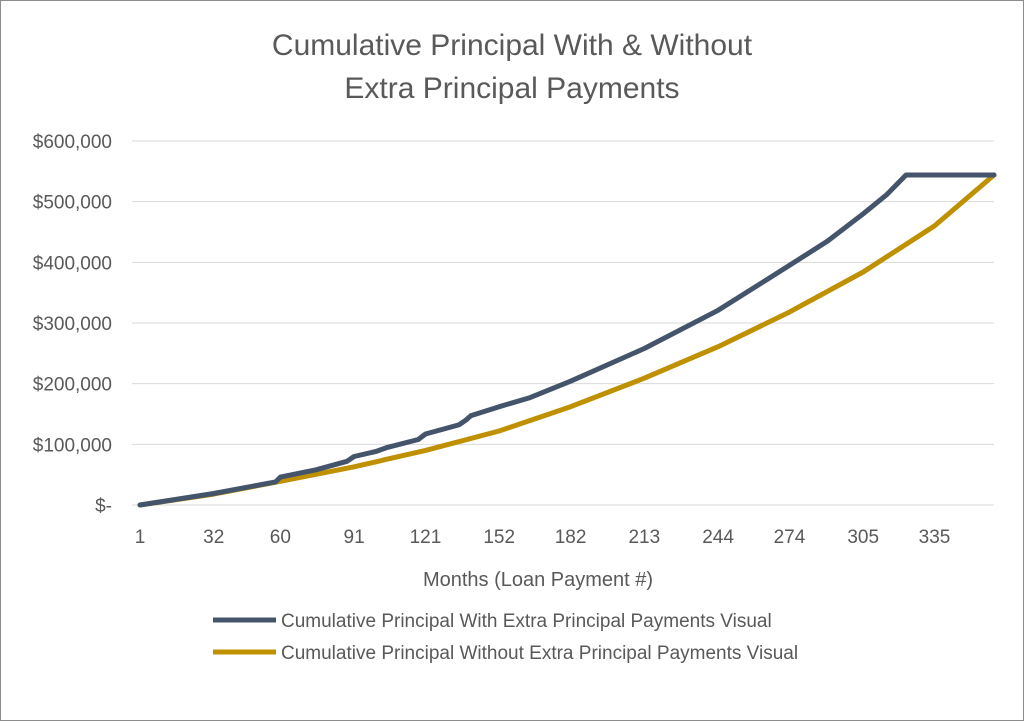 This screenshot has height=721, width=1024. What do you see at coordinates (718, 537) in the screenshot?
I see `x-tick-label: 244` at bounding box center [718, 537].